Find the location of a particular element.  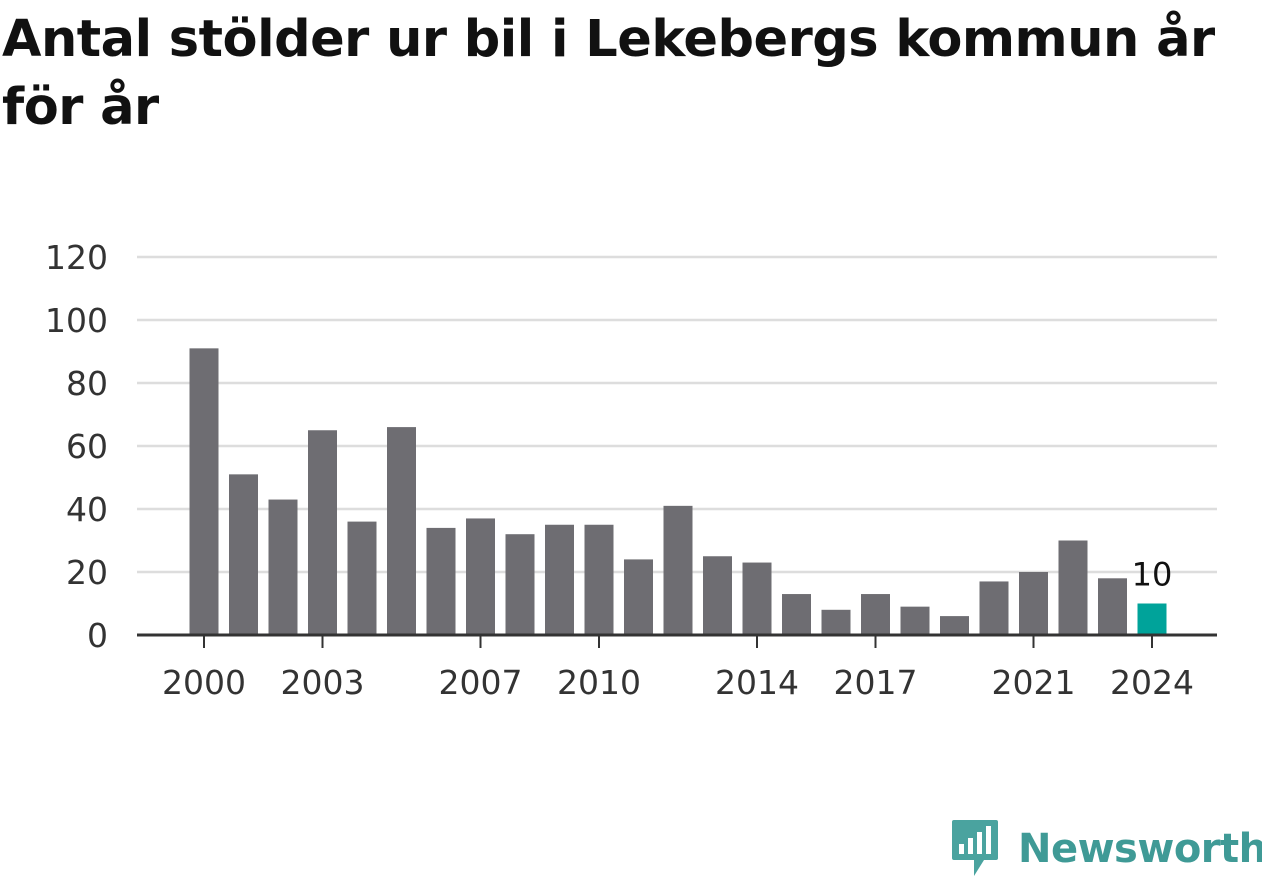

bar-2021 is located at coordinates (1033, 603).